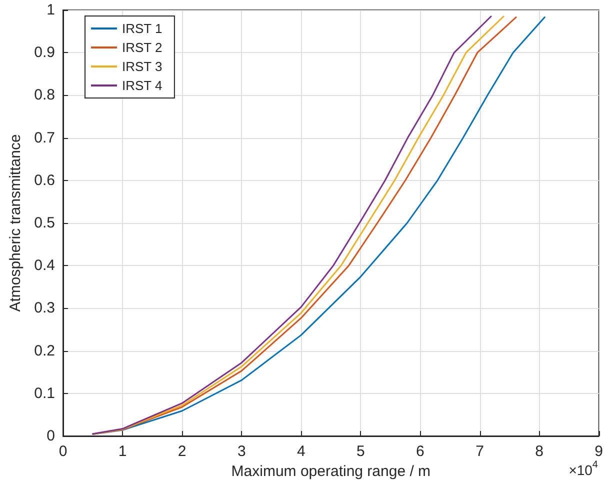  I want to click on y-tick-label: 0.6, so click(44, 180).